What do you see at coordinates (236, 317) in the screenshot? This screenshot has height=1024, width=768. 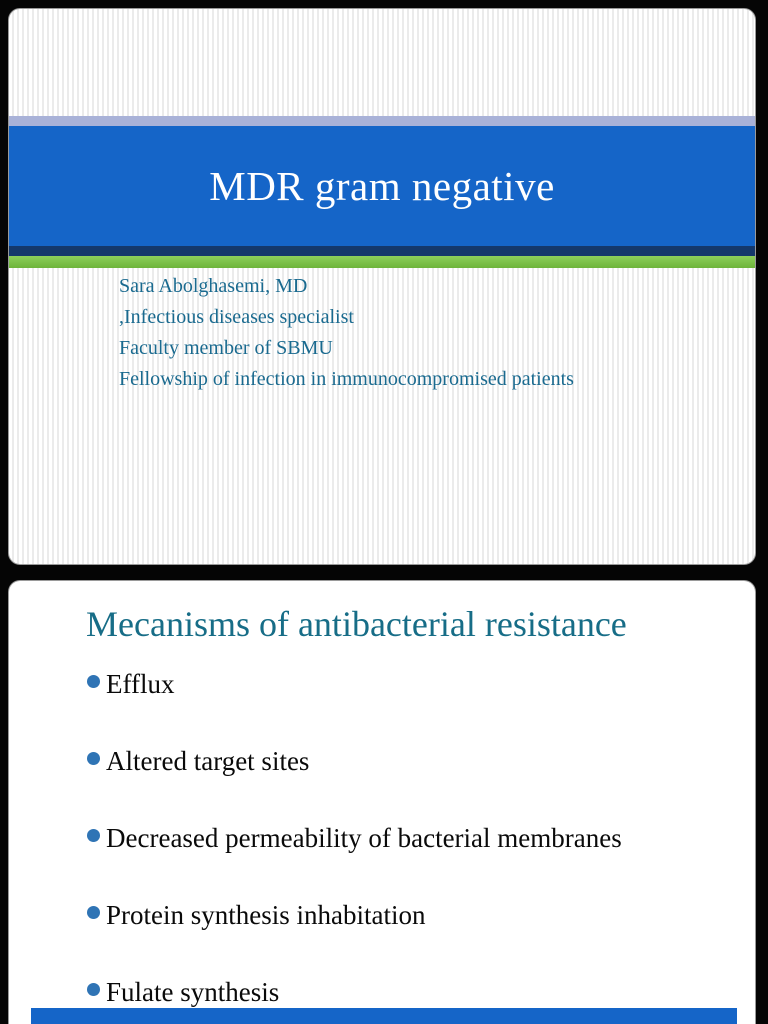 I see `byline-line: ,Infectious diseases specialist` at bounding box center [236, 317].